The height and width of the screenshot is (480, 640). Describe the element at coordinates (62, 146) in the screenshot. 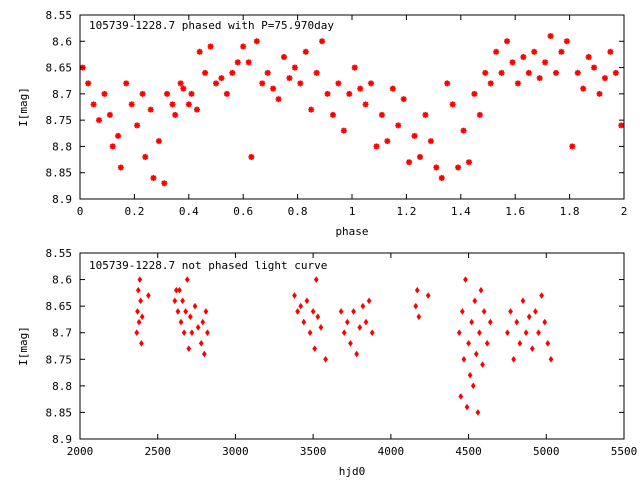

I see `y-tick-label: 8.8` at that location.